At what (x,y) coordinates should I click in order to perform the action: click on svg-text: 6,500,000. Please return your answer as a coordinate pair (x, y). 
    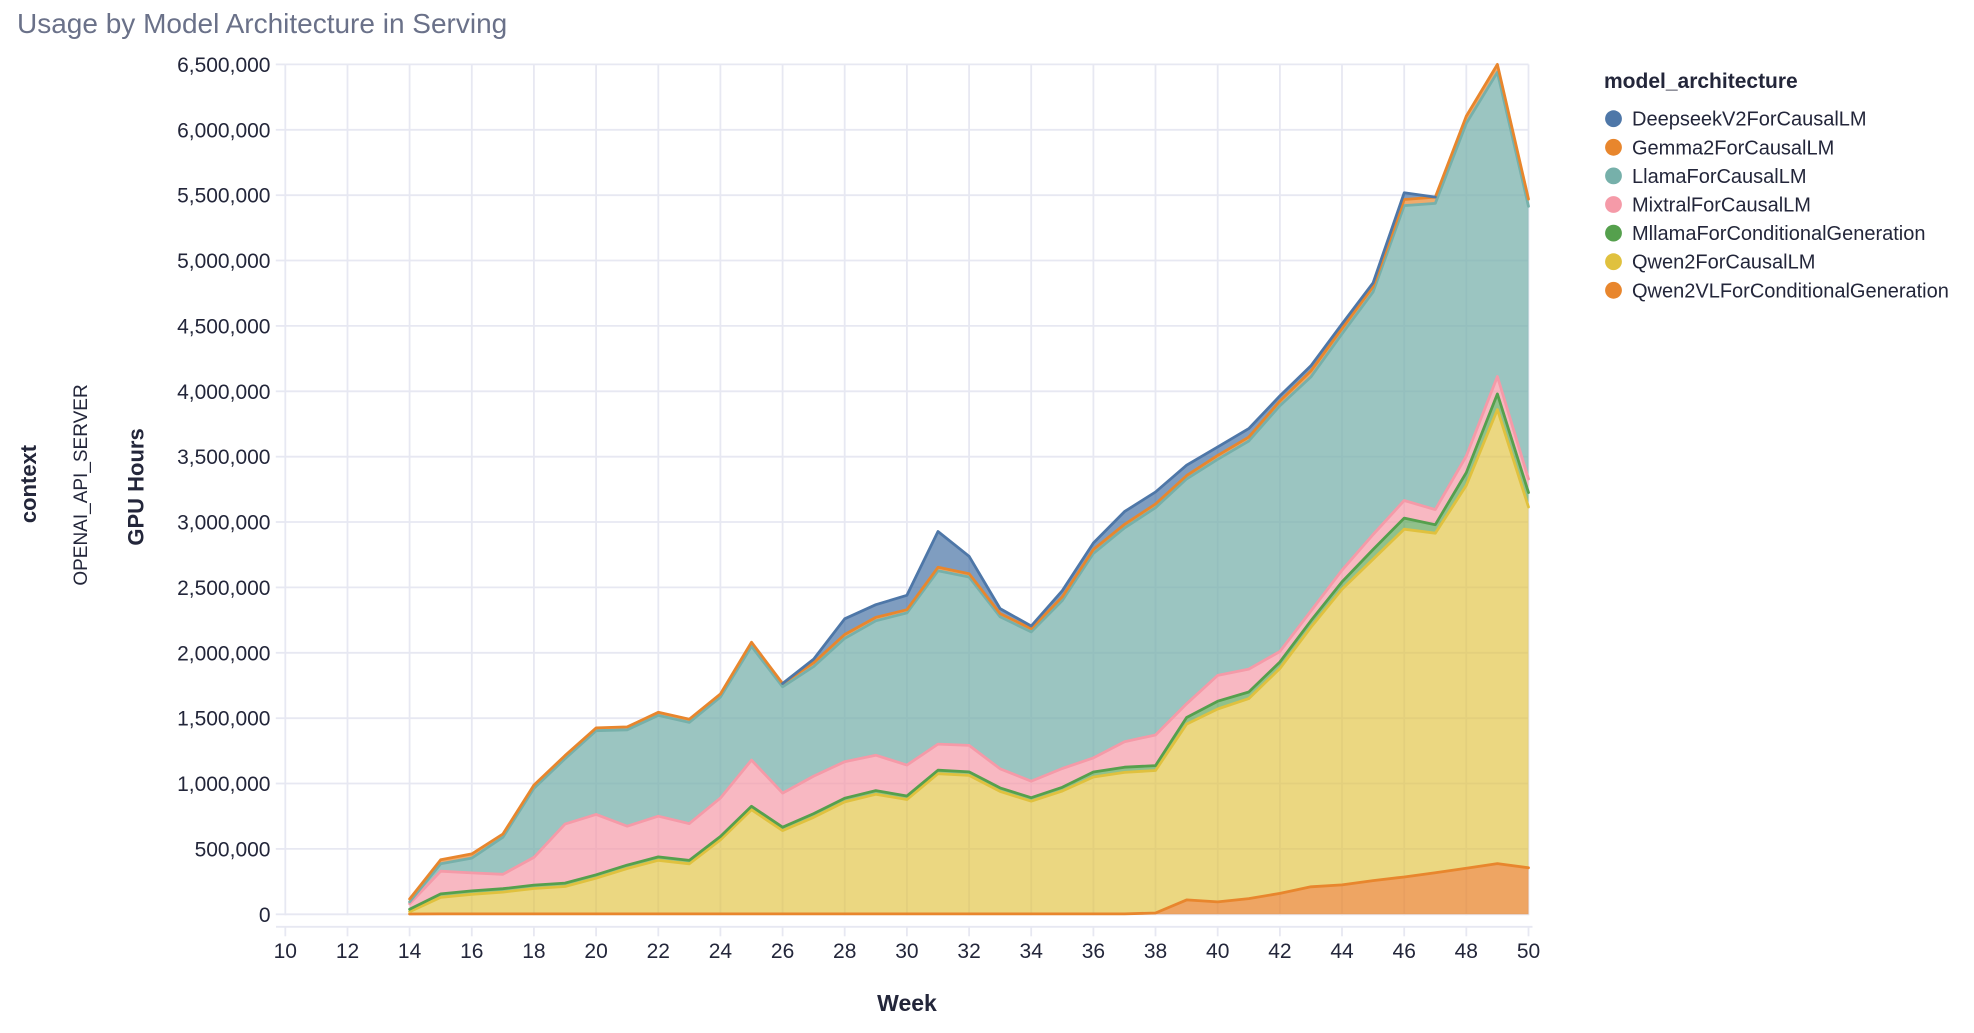
    Looking at the image, I should click on (223, 65).